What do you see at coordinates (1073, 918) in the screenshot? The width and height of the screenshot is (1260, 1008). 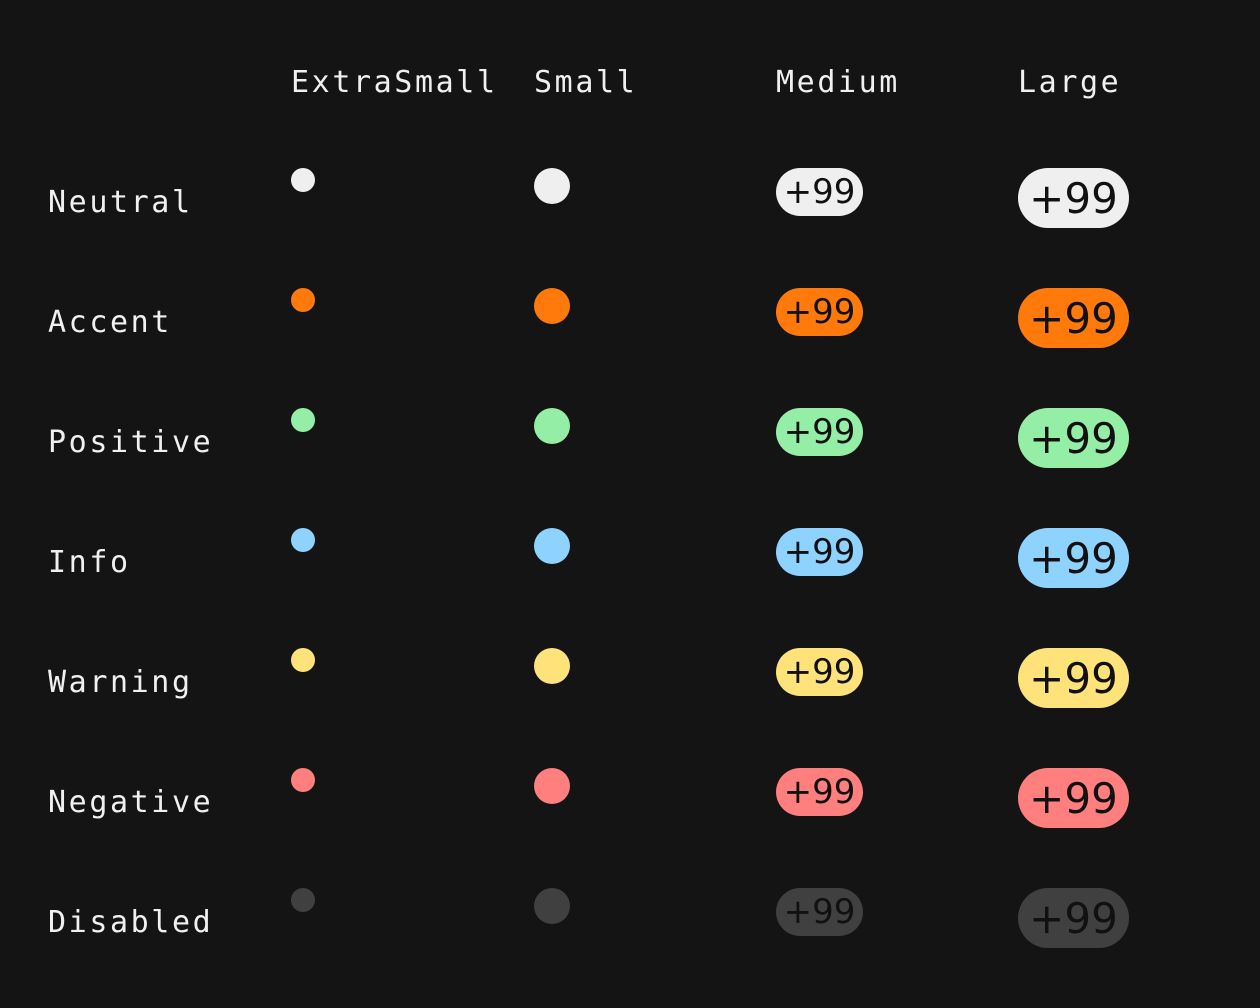 I see `disabled-large-badge: +99` at bounding box center [1073, 918].